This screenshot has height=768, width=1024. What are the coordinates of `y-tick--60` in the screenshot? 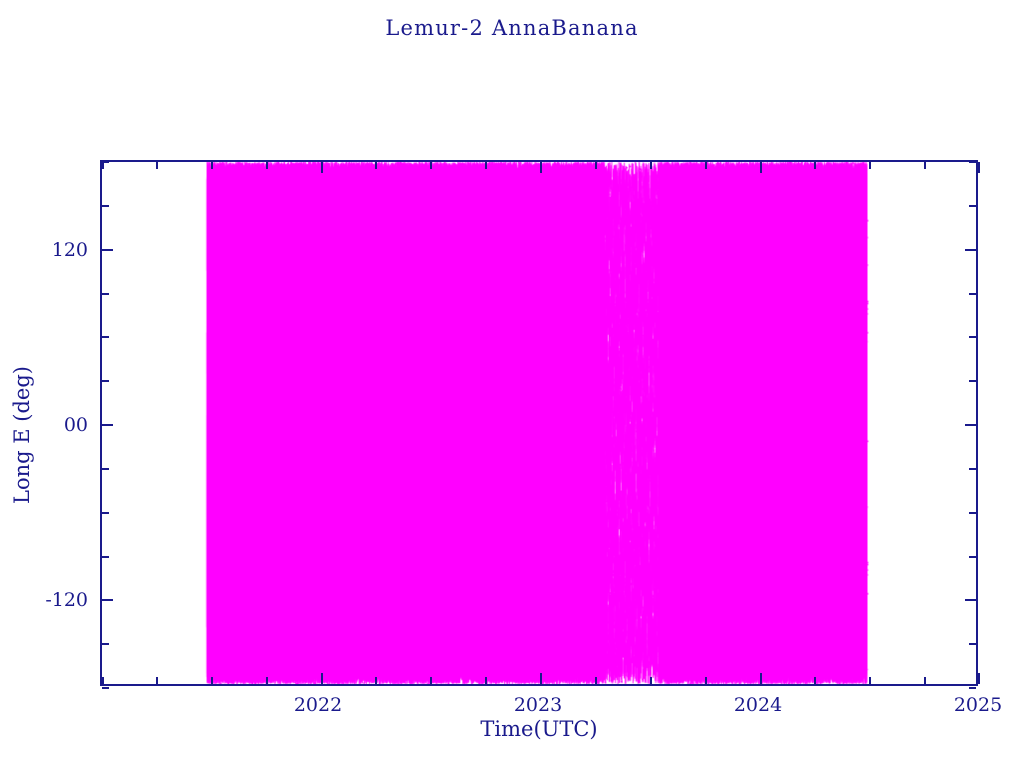 It's located at (105, 512).